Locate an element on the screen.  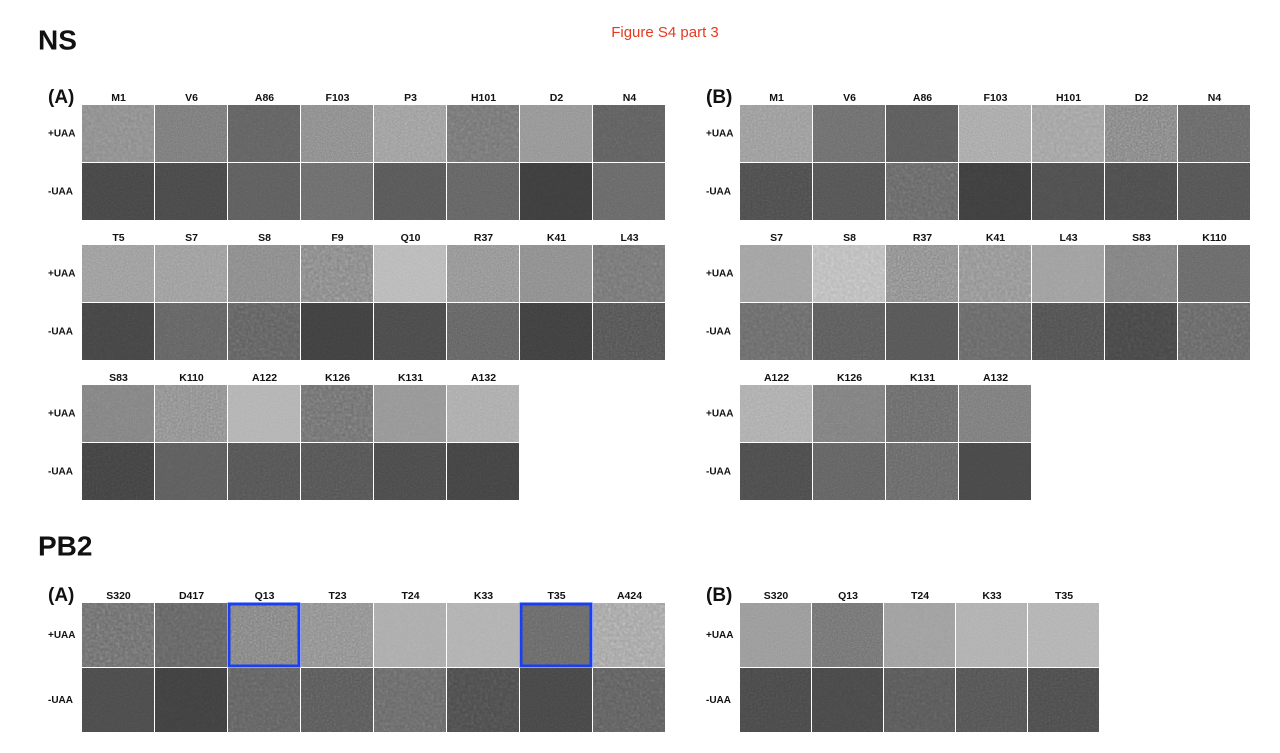
column-label: A424 is located at coordinates (629, 596).